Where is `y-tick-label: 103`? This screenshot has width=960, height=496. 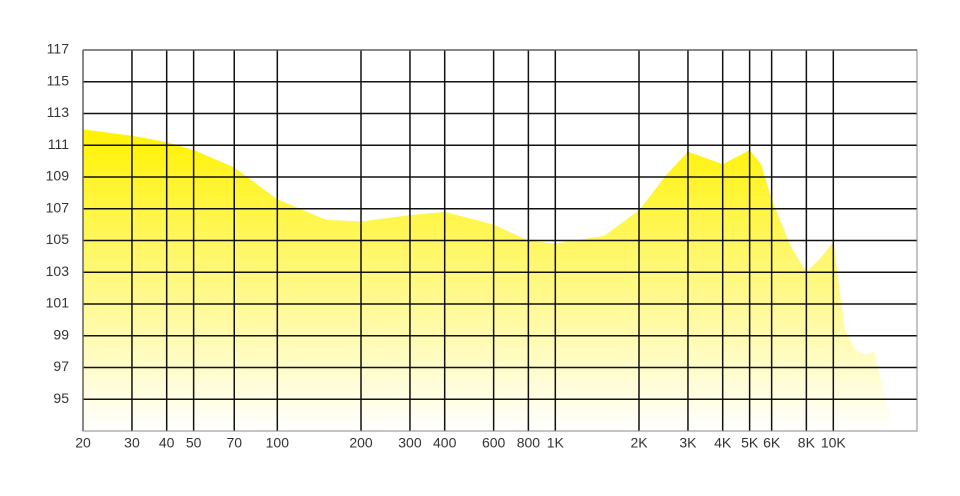 y-tick-label: 103 is located at coordinates (58, 271).